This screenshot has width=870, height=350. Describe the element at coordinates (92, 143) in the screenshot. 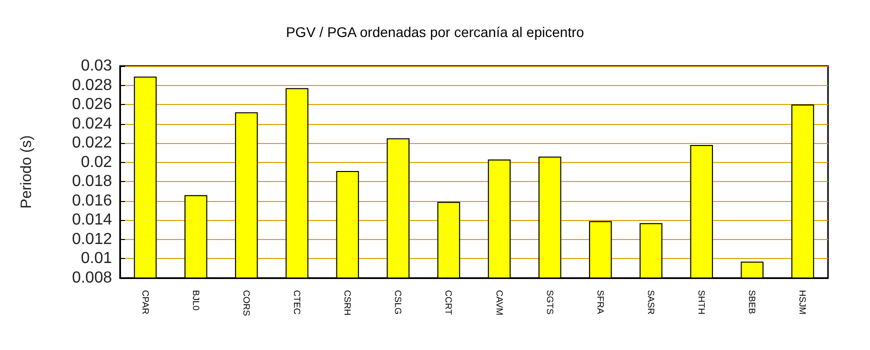

I see `y-tick-label: 0.022` at that location.